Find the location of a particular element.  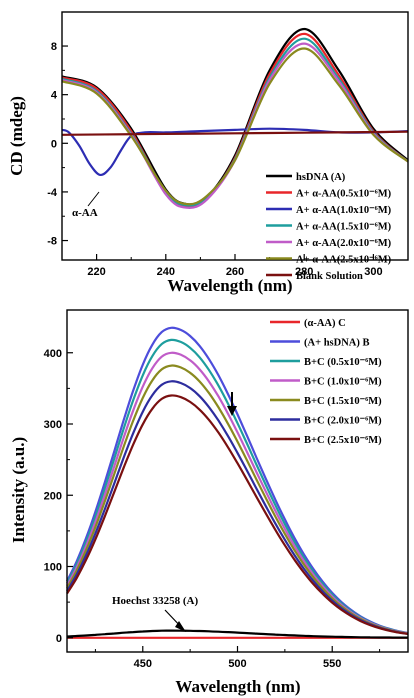

fluorescence-legend-label-b-c-2-0x10-m: B+C (2.0x10⁻⁶M) is located at coordinates (343, 421).